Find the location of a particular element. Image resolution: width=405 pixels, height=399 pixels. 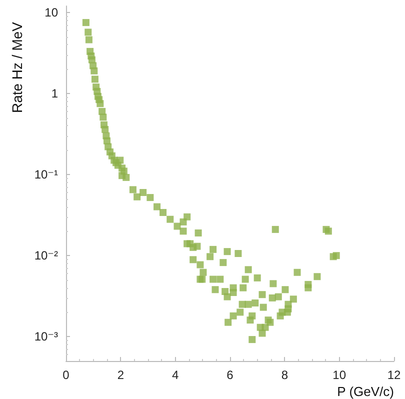

x-tick-label: 2 is located at coordinates (120, 375).